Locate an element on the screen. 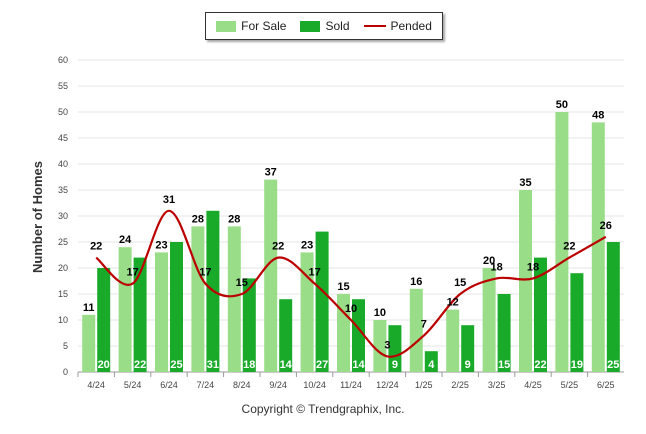  y-tick-label: 50 is located at coordinates (63, 112).